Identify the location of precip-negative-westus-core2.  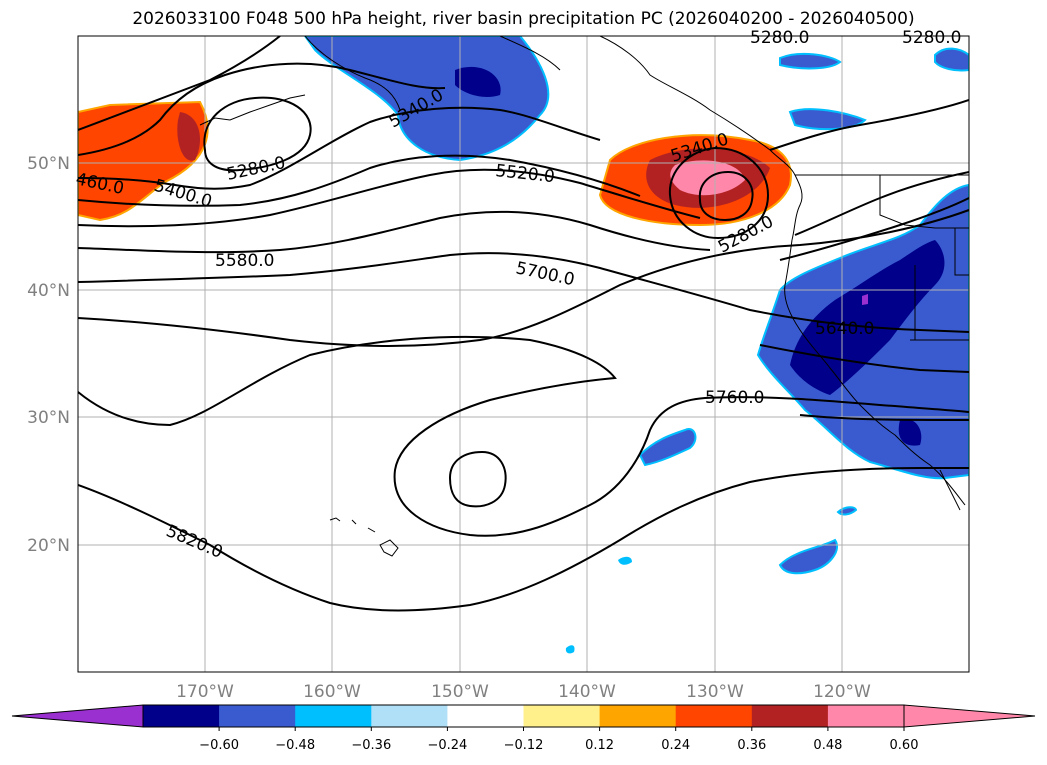
(910, 432).